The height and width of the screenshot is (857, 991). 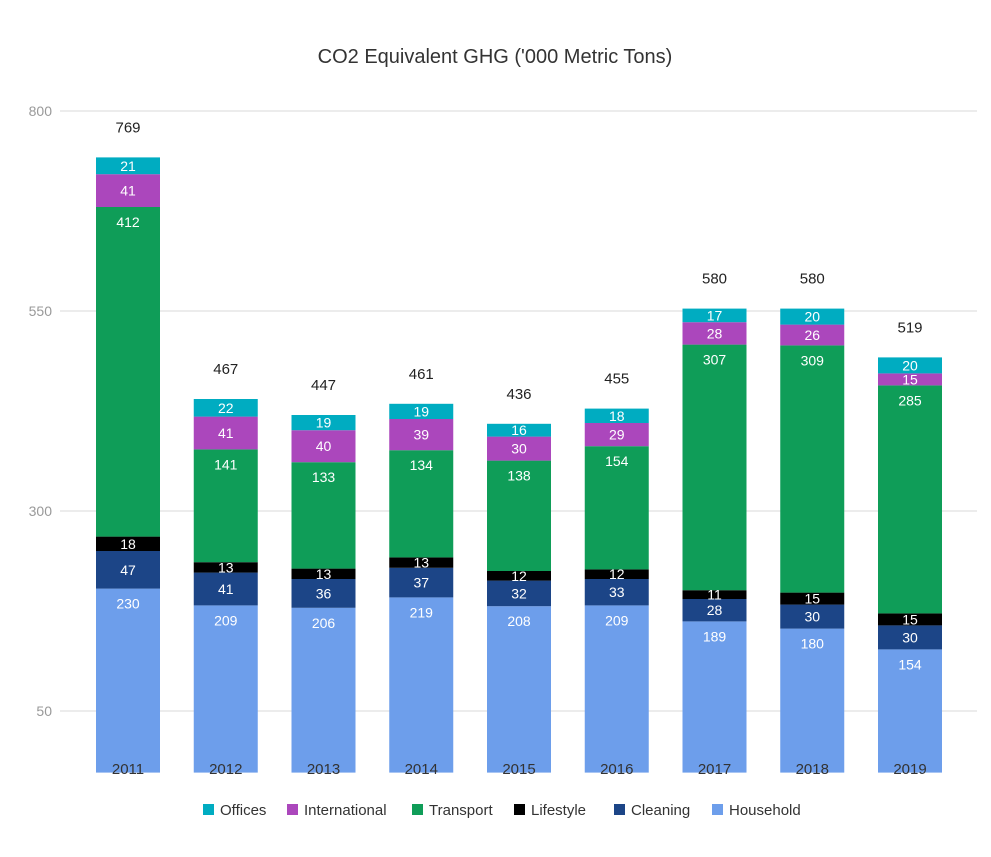 I want to click on segment-value-label: 309, so click(x=813, y=360).